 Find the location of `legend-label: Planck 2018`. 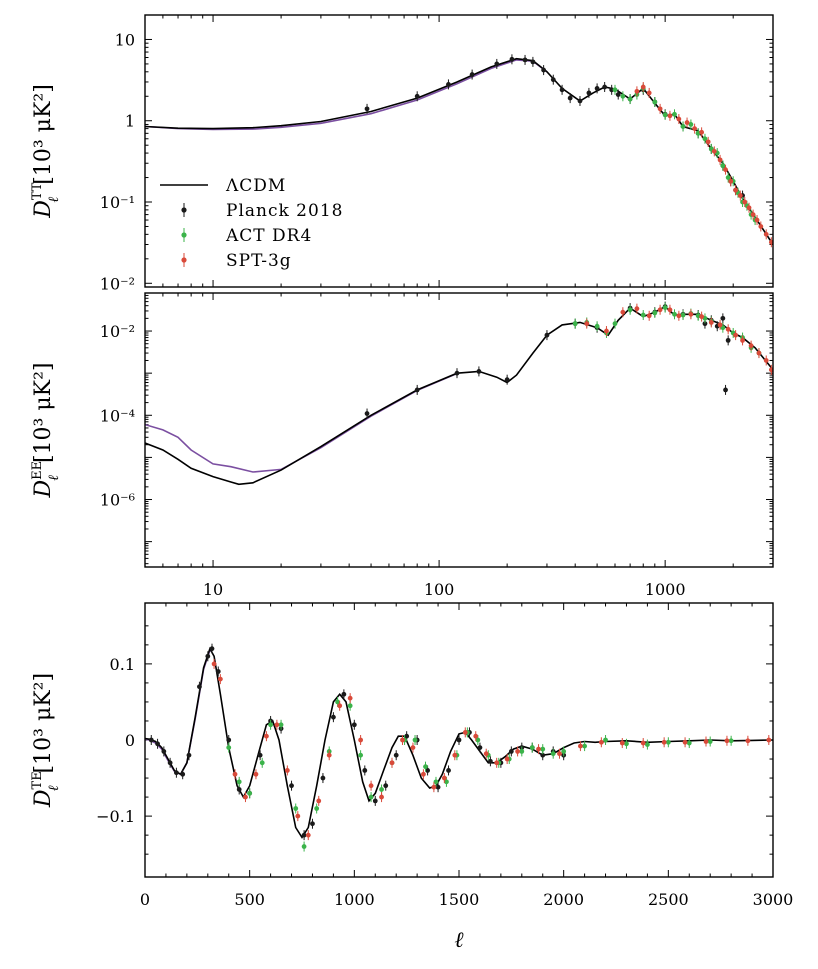

legend-label: Planck 2018 is located at coordinates (284, 211).